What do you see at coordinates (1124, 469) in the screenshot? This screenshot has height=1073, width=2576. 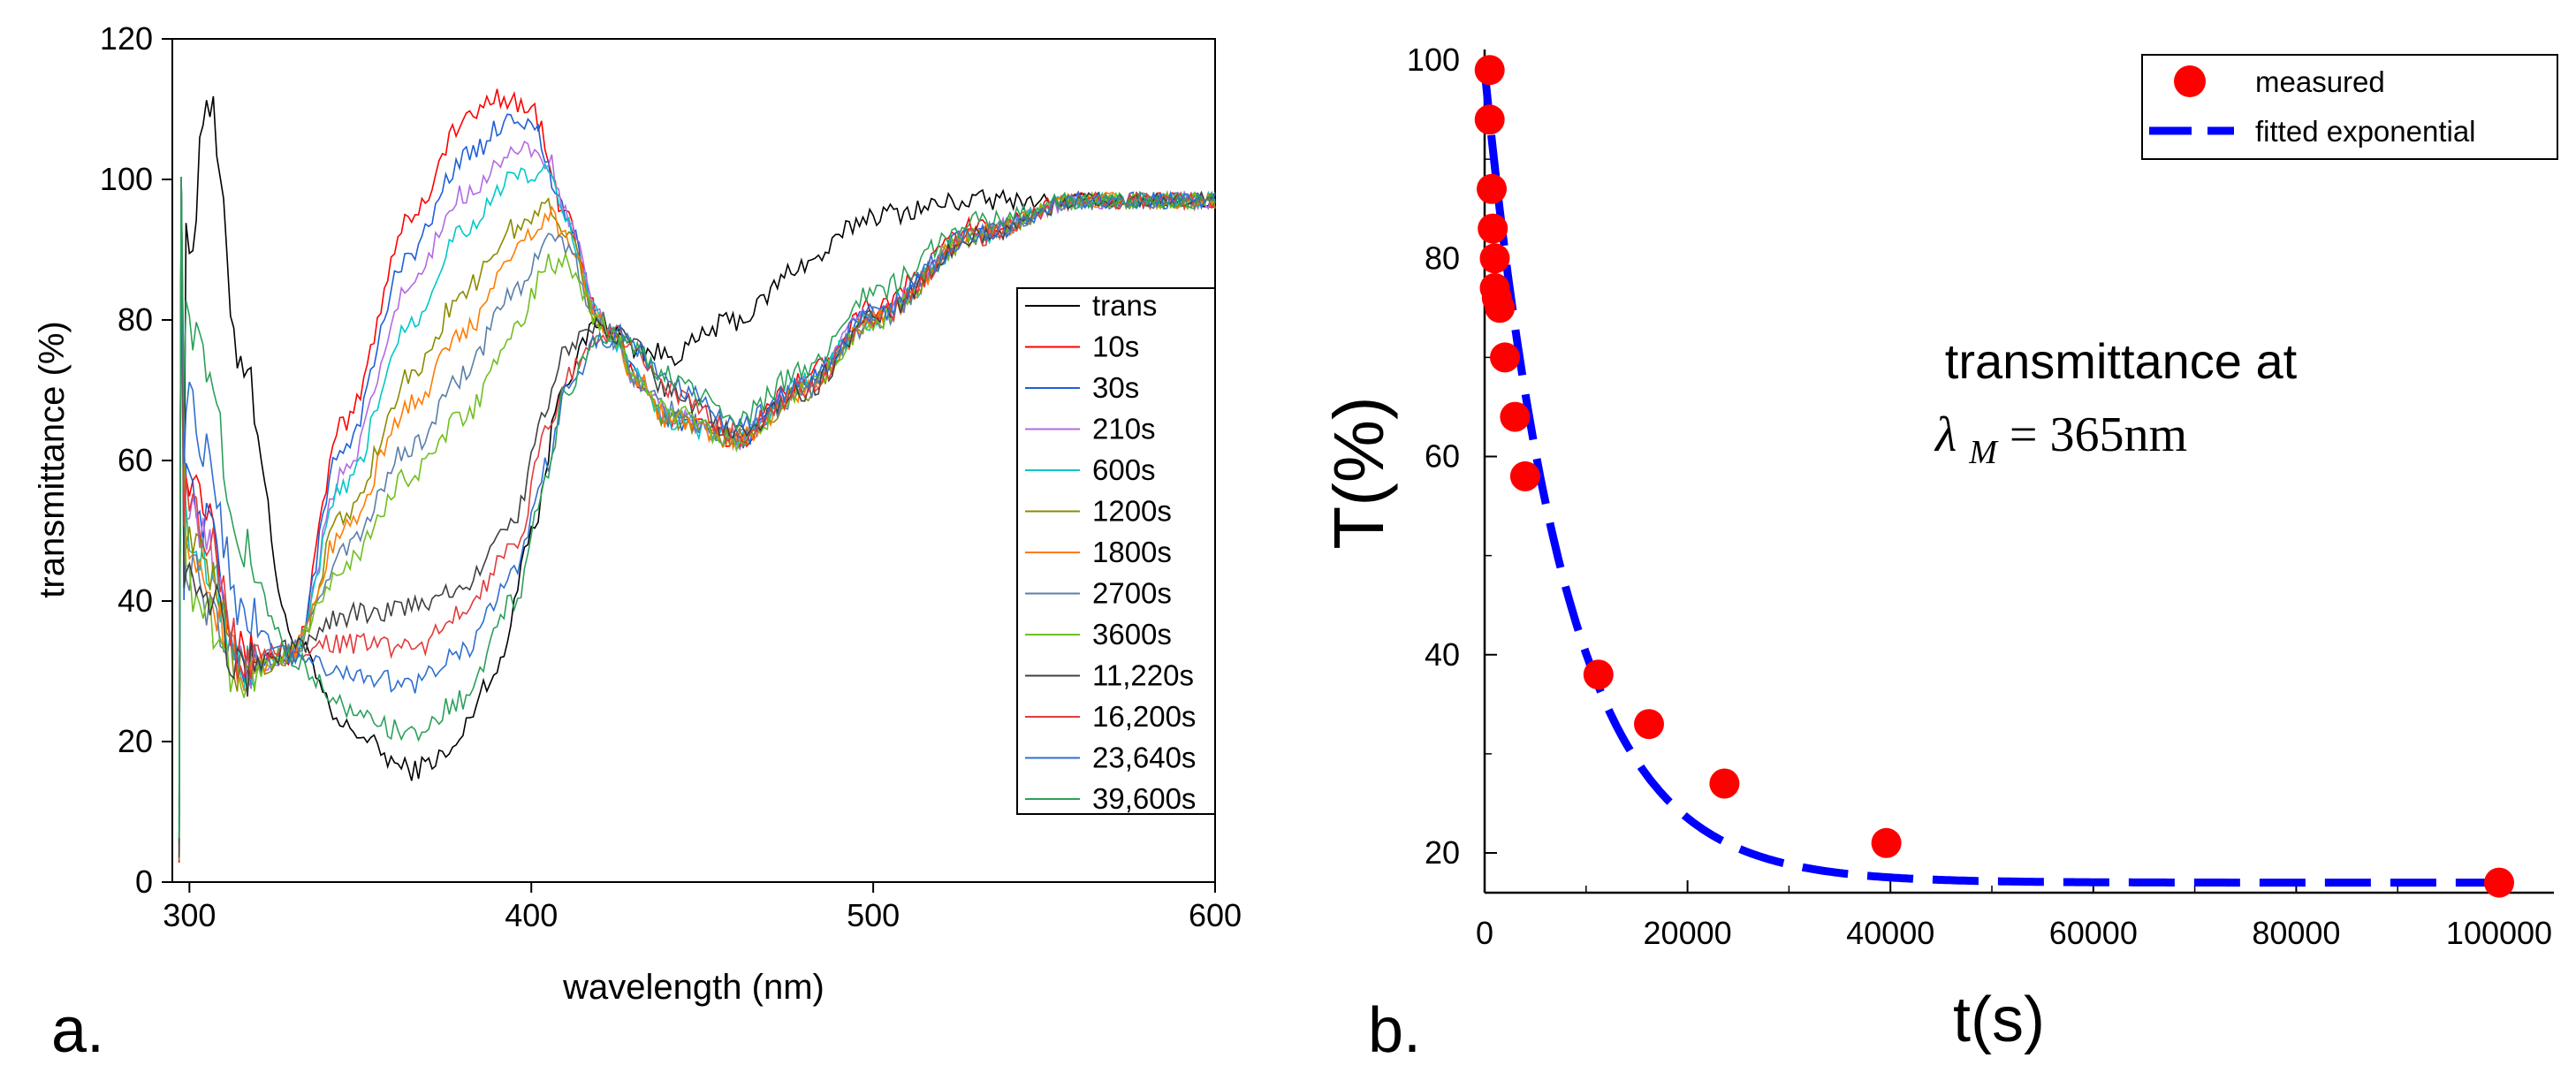 I see `panel-a-legend-label: 600s` at bounding box center [1124, 469].